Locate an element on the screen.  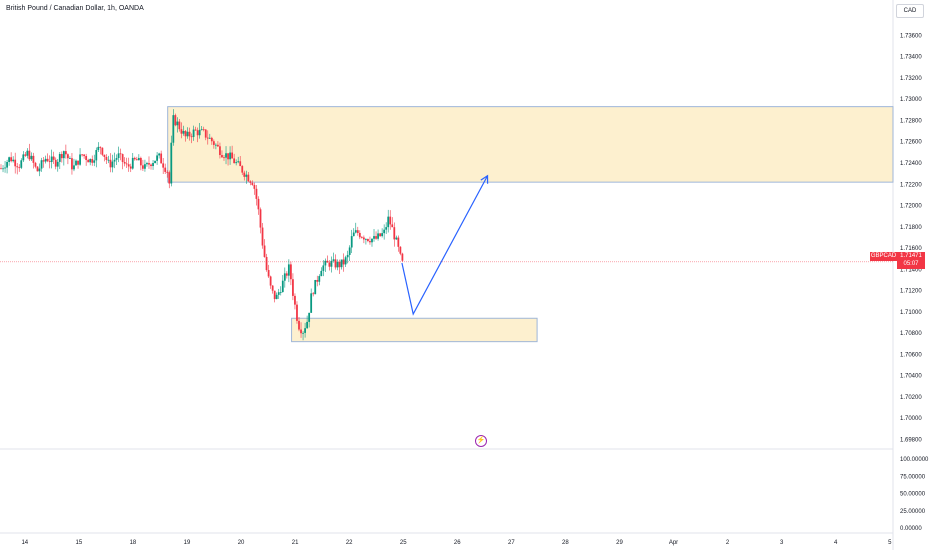
currency-button: CAD is located at coordinates (910, 11).